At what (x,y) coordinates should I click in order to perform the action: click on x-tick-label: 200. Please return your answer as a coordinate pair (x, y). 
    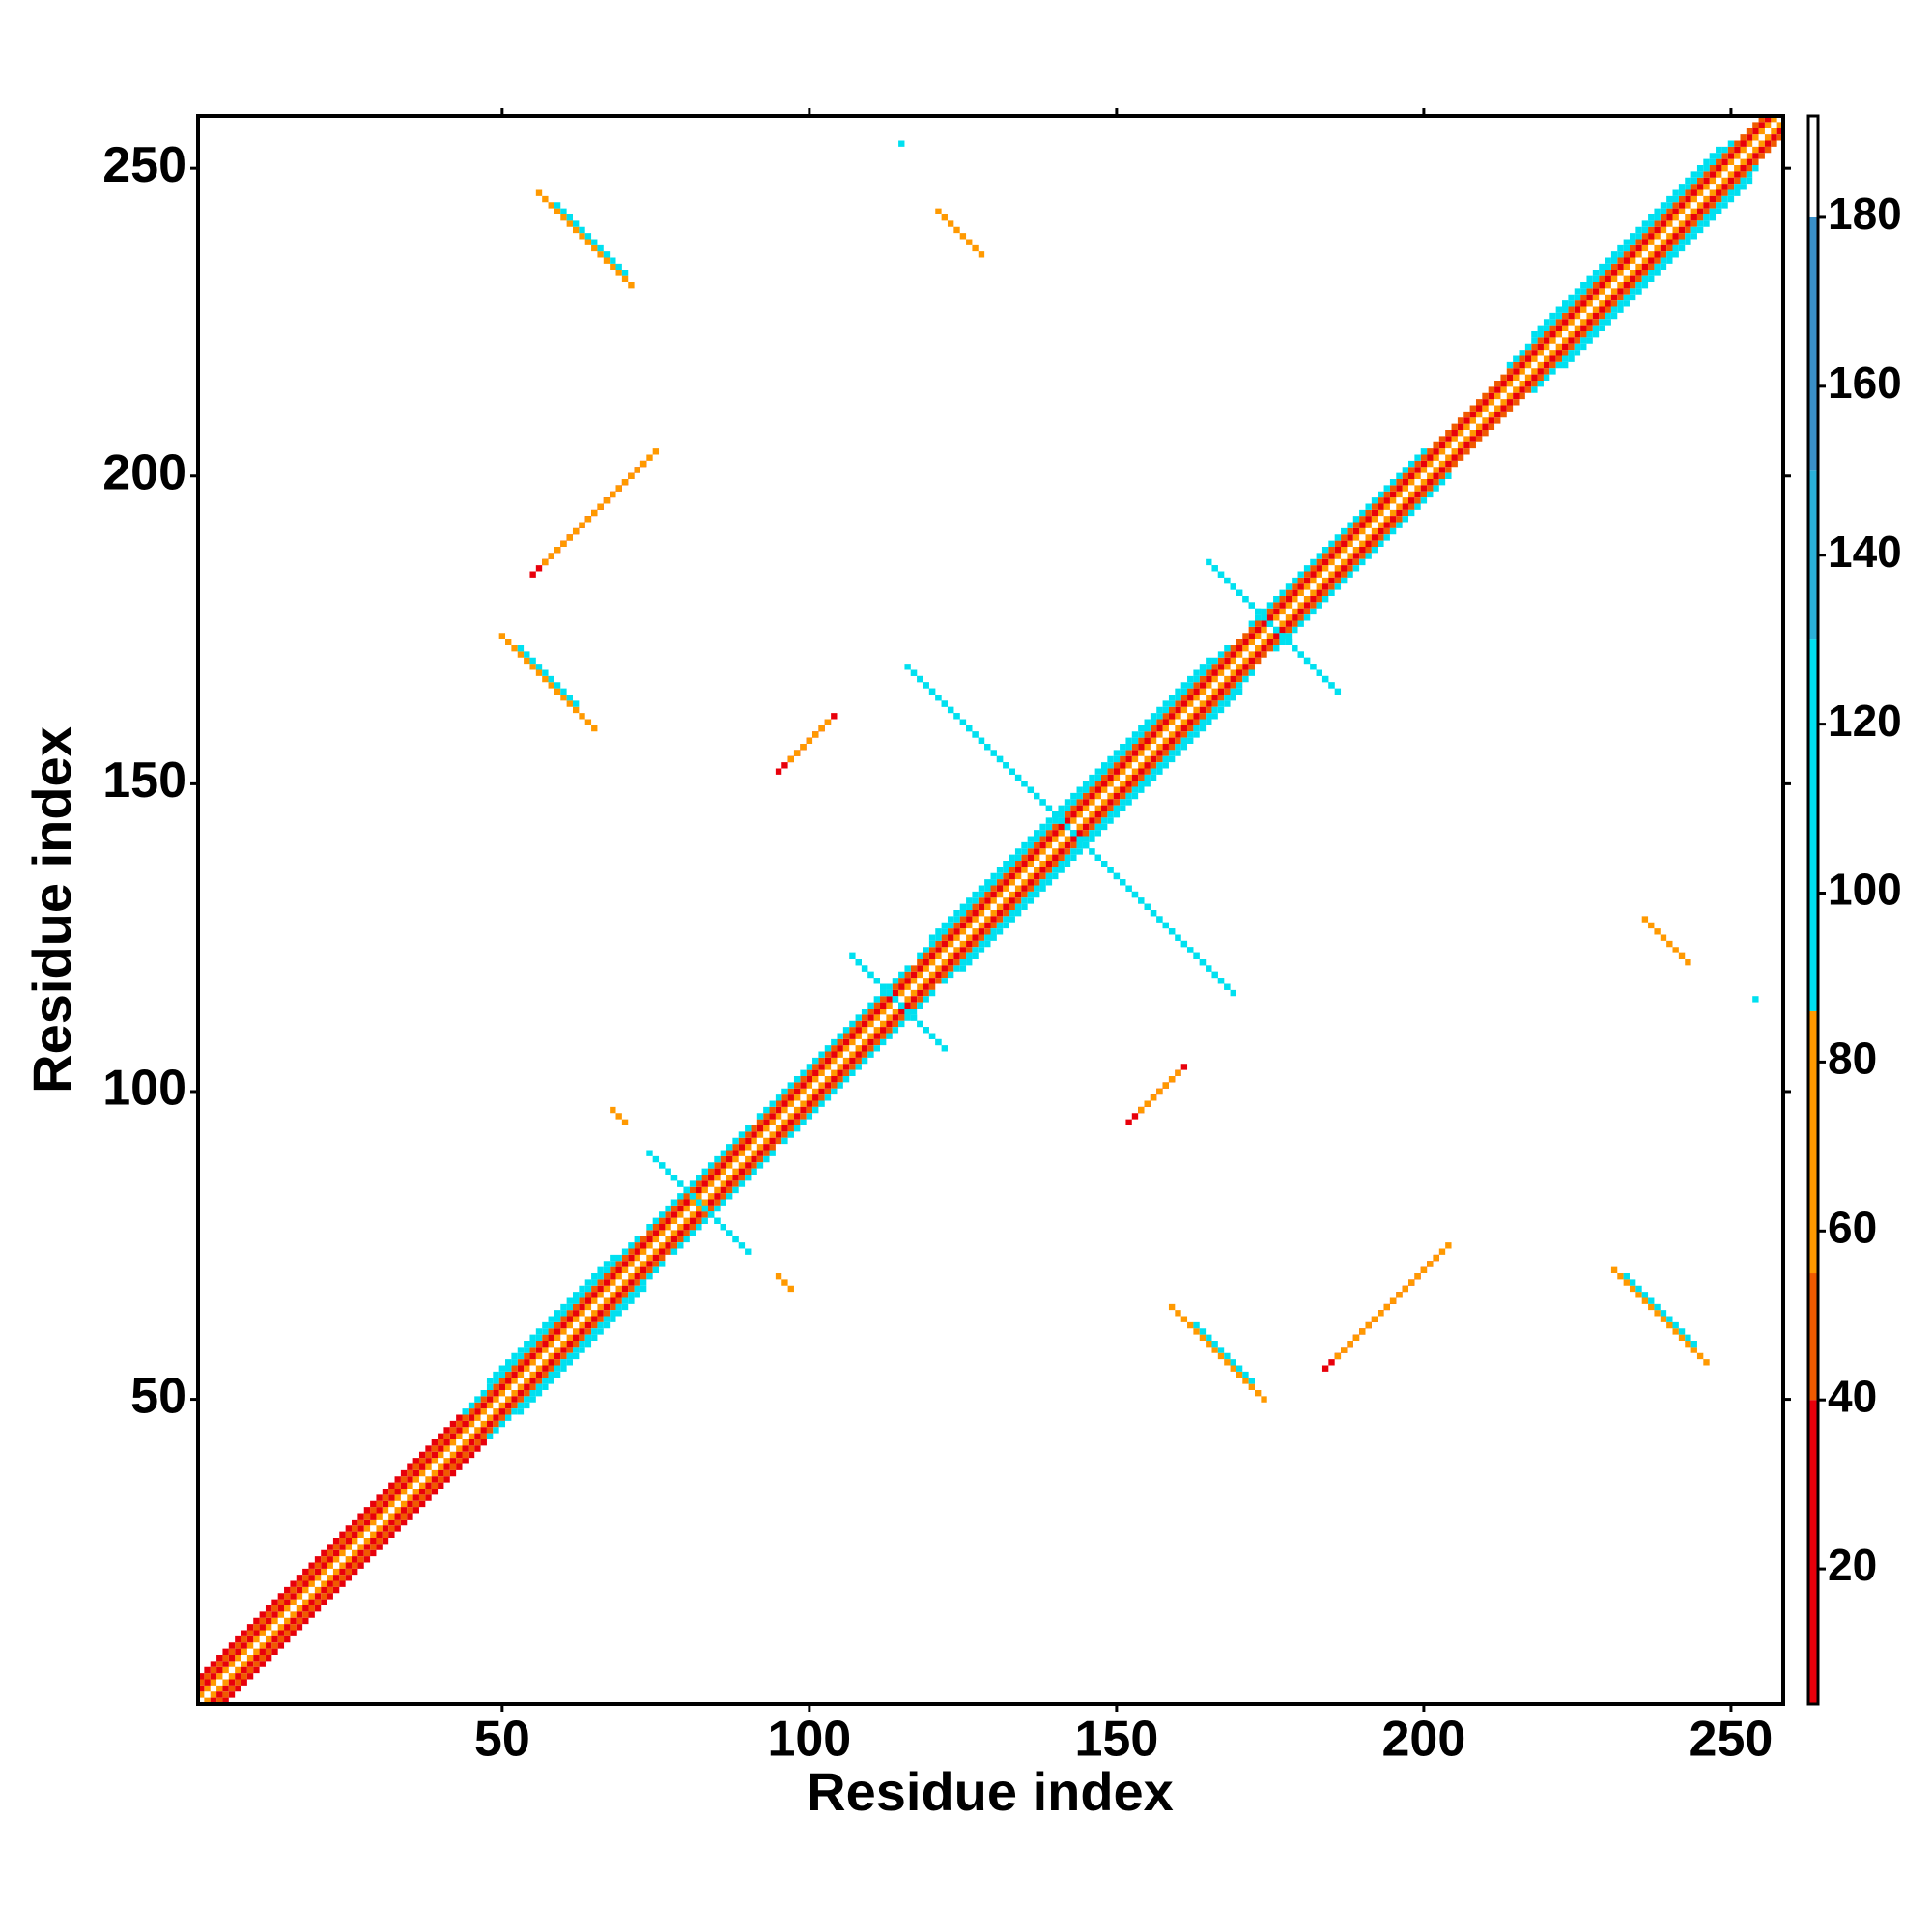
    Looking at the image, I should click on (1424, 1740).